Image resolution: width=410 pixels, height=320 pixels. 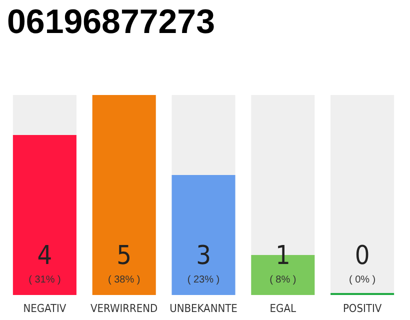 What do you see at coordinates (124, 308) in the screenshot?
I see `x-tick-label: VERWIRREND` at bounding box center [124, 308].